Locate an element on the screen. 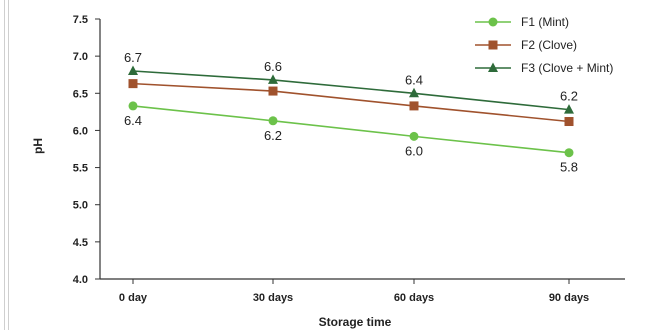 The image size is (668, 330). data-label: 5.8 is located at coordinates (569, 167).